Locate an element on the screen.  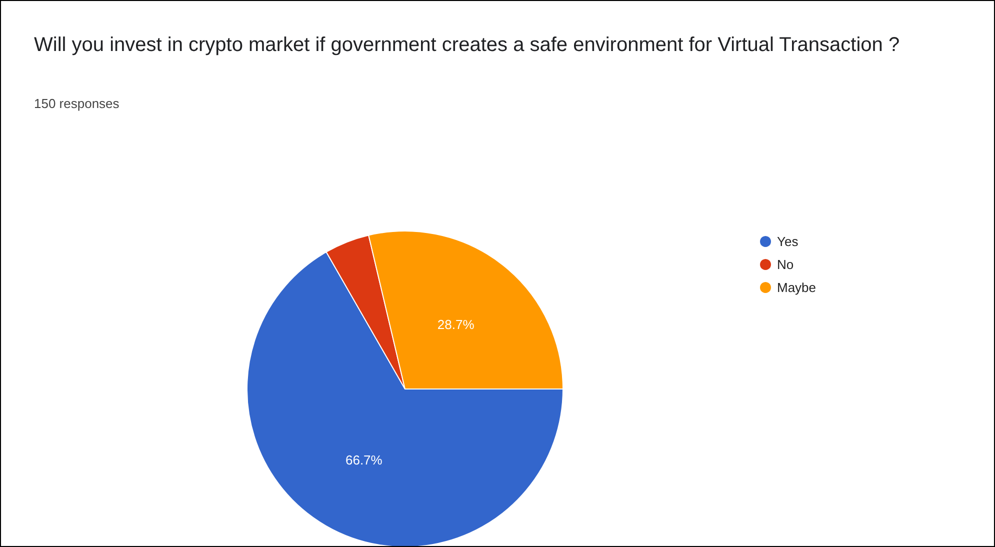
text: 150 responses is located at coordinates (77, 103).